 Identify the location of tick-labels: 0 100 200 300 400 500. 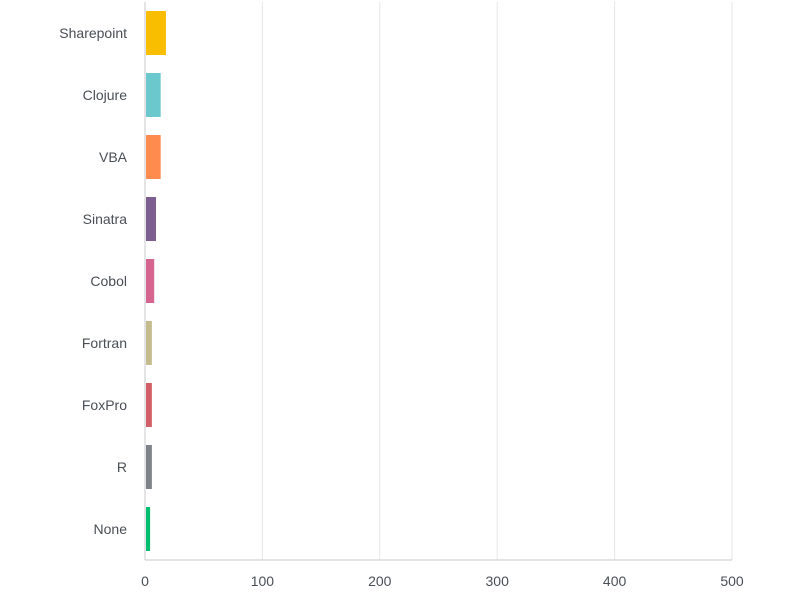
(442, 581).